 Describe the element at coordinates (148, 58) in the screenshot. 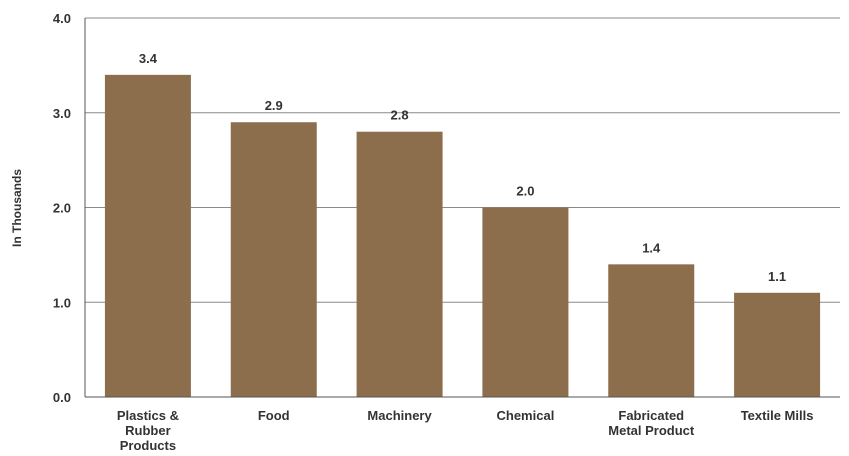

I see `value-label: 3.4` at that location.